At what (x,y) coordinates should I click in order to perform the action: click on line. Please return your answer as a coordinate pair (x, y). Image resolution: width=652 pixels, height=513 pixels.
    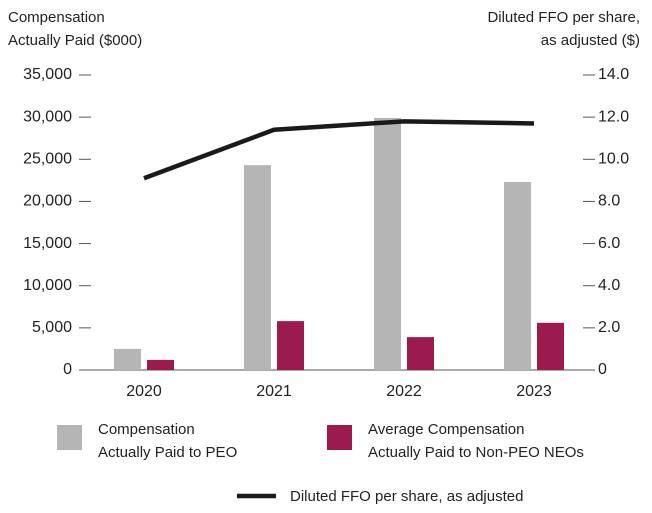
    Looking at the image, I should click on (339, 150).